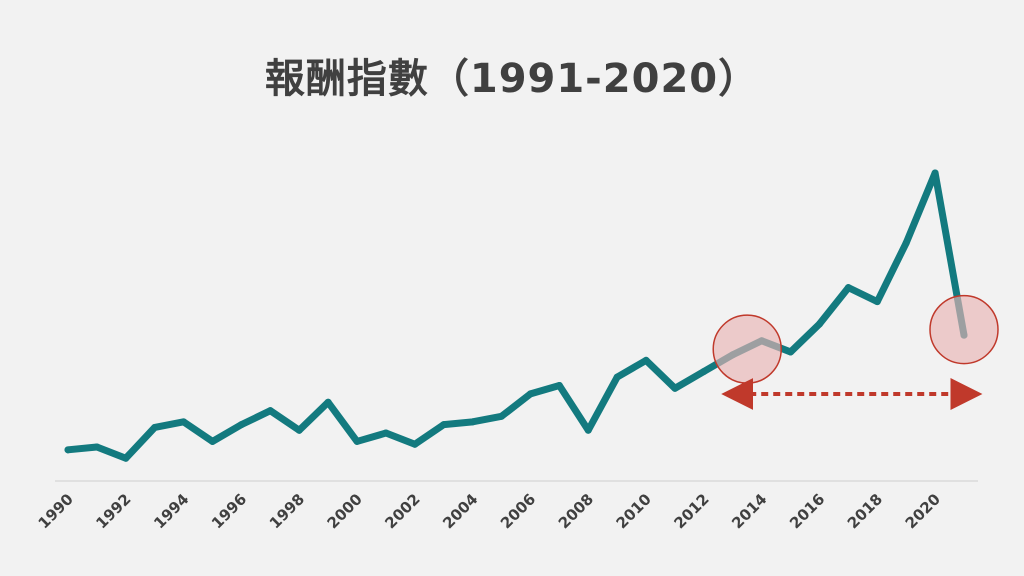 The width and height of the screenshot is (1024, 576). Describe the element at coordinates (518, 511) in the screenshot. I see `x-tick-label-2006: 2006` at that location.